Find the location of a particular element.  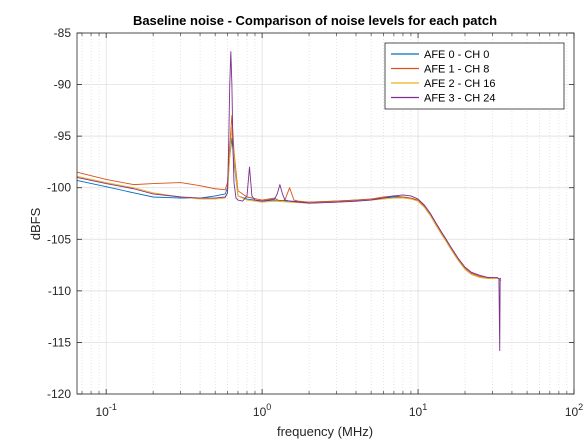

x-tick-labels: 10⁻¹ 10⁰ 10¹ 10² is located at coordinates (339, 410).